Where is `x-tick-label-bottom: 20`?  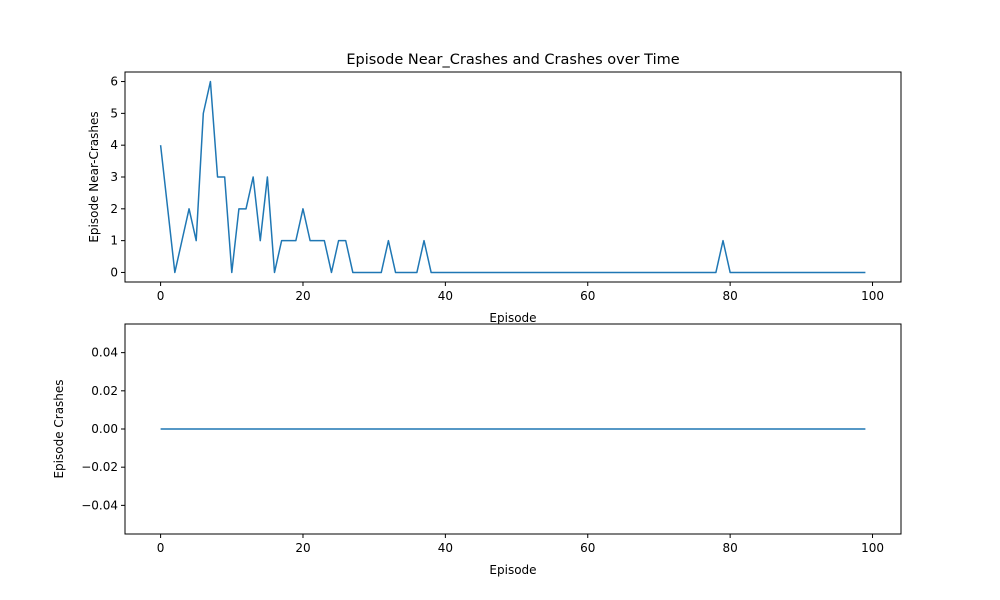
x-tick-label-bottom: 20 is located at coordinates (302, 548).